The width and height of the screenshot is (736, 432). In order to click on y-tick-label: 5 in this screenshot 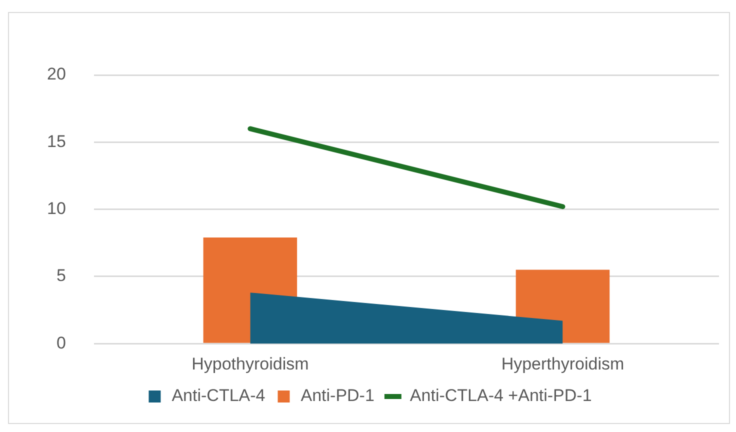, I will do `click(61, 276)`.